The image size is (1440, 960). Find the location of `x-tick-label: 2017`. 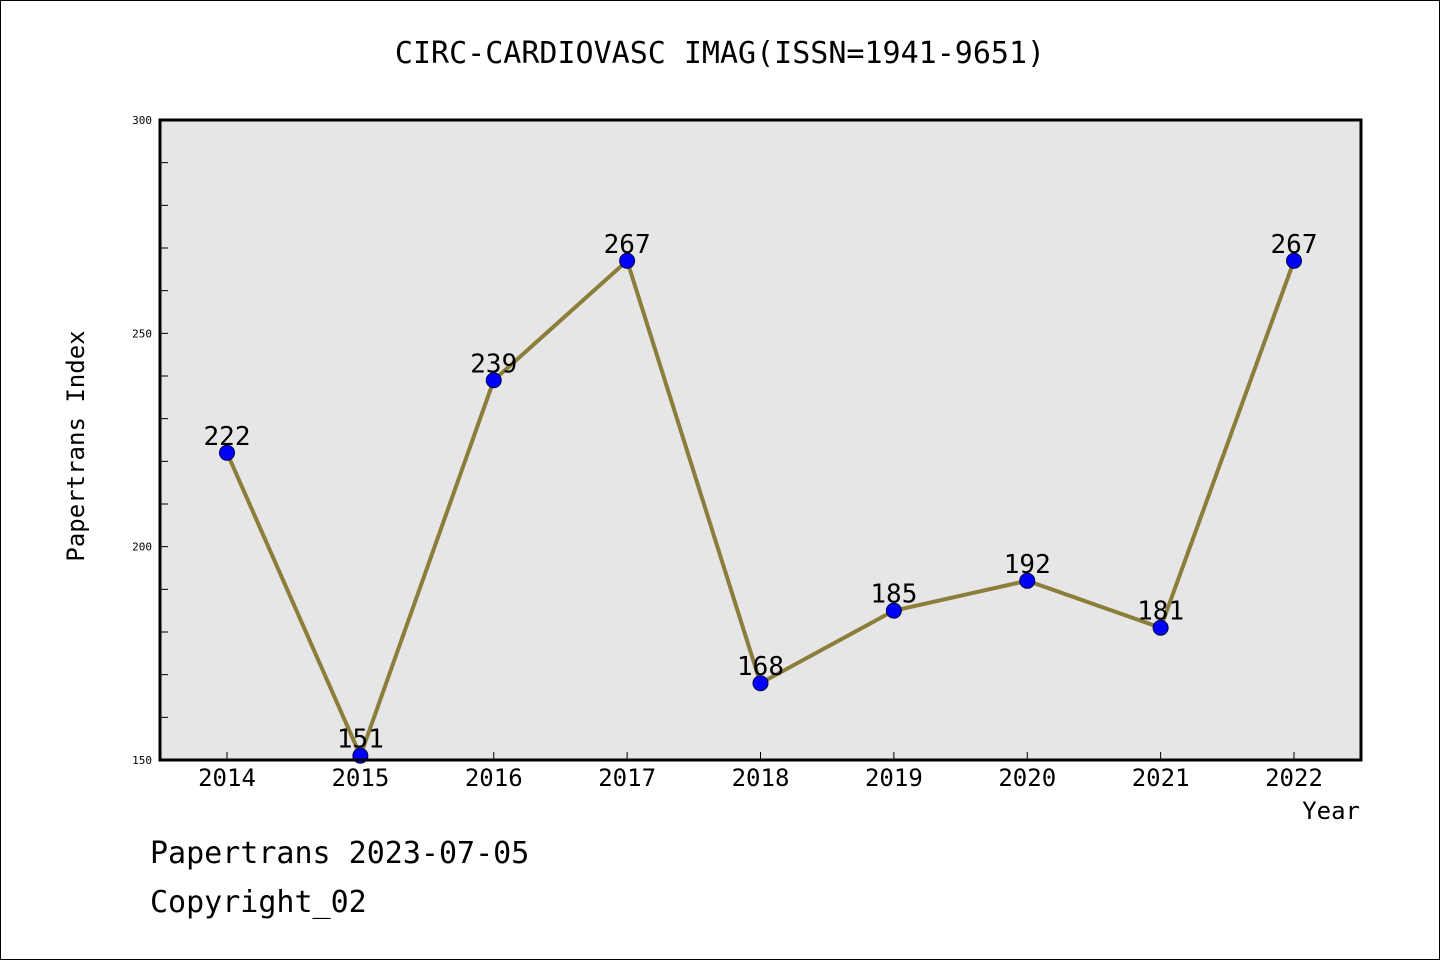

x-tick-label: 2017 is located at coordinates (627, 778).